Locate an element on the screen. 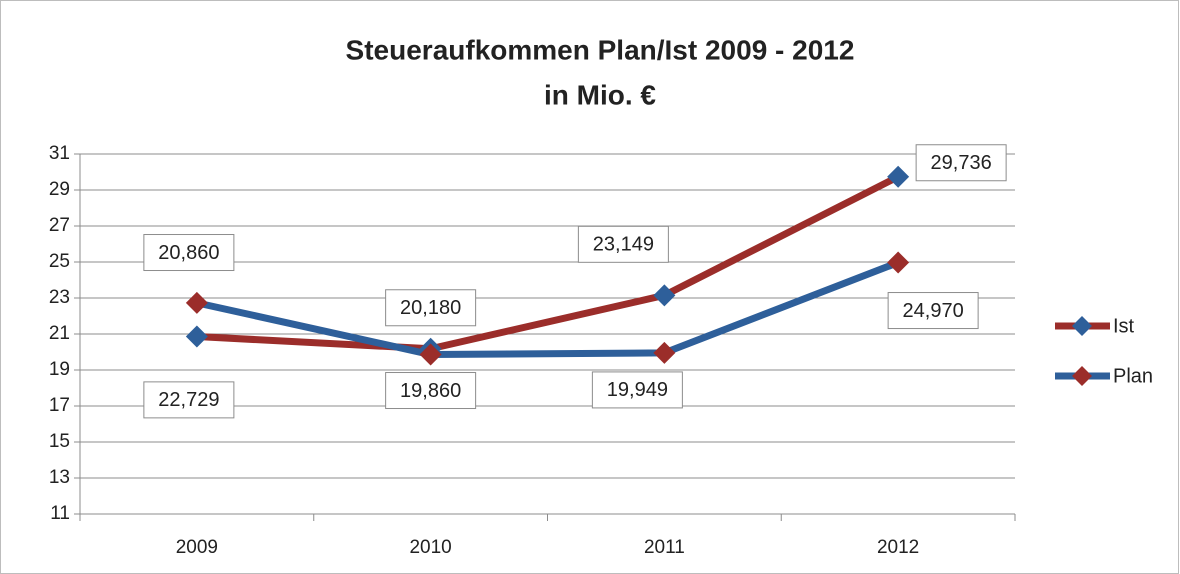 This screenshot has width=1180, height=574. data-label: 20,860 is located at coordinates (188, 253).